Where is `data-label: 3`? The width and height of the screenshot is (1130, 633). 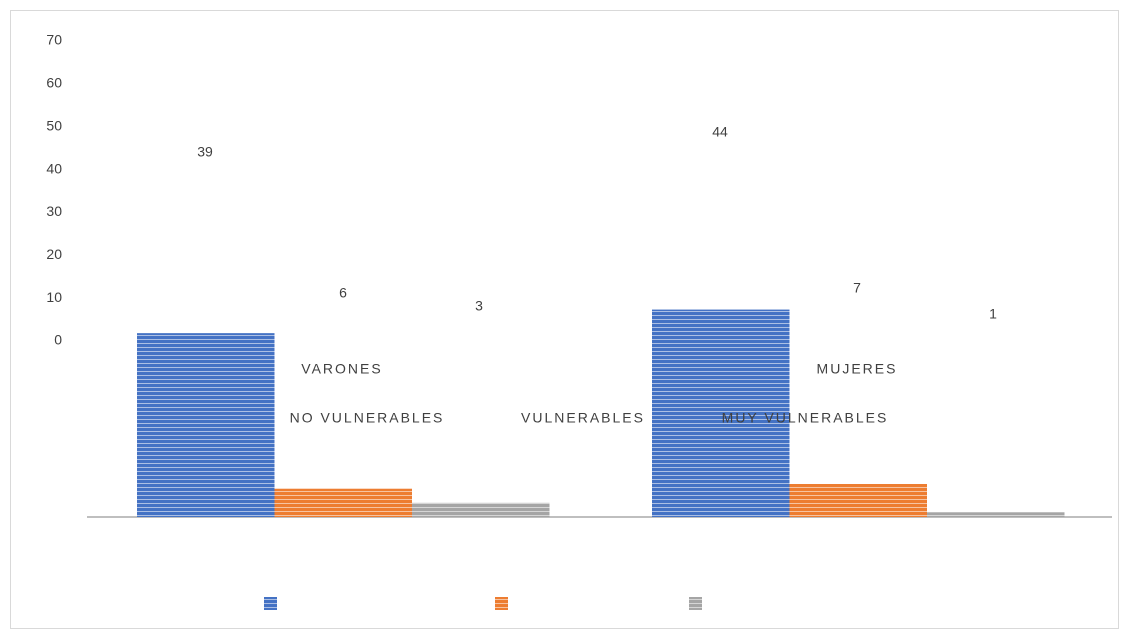 data-label: 3 is located at coordinates (479, 306).